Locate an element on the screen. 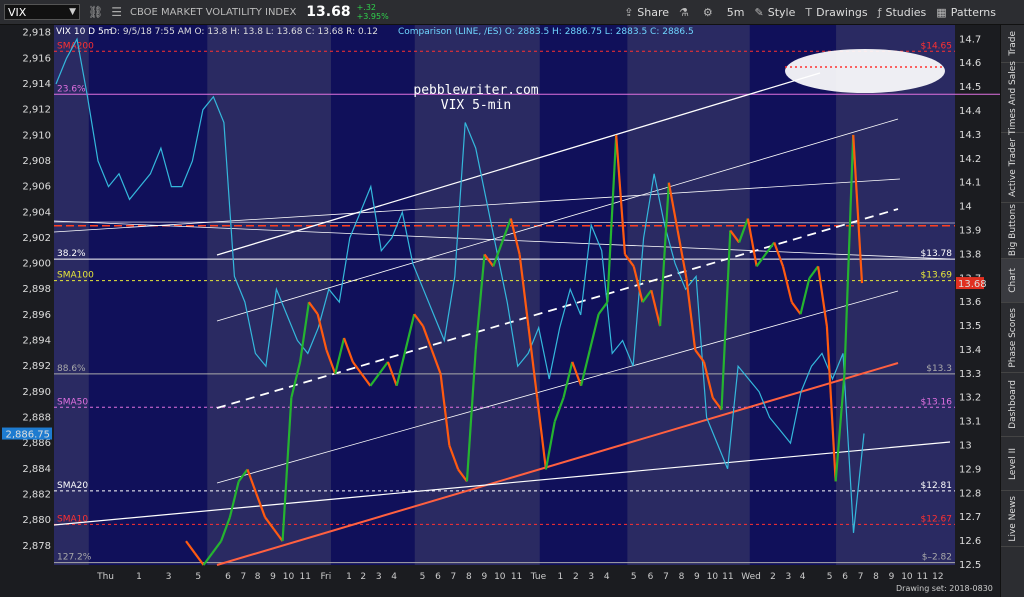  sidebar-tab-label: Level II is located at coordinates (1013, 463).